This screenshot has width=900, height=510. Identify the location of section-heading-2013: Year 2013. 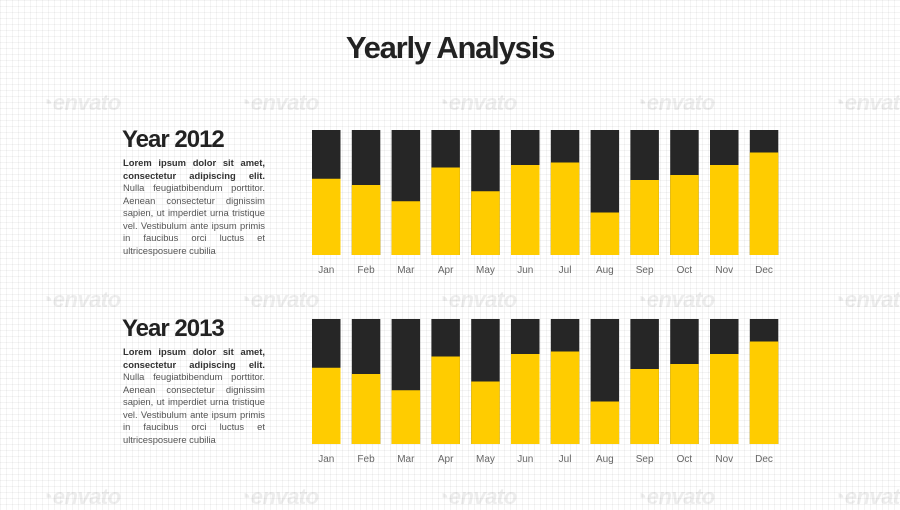
(173, 328).